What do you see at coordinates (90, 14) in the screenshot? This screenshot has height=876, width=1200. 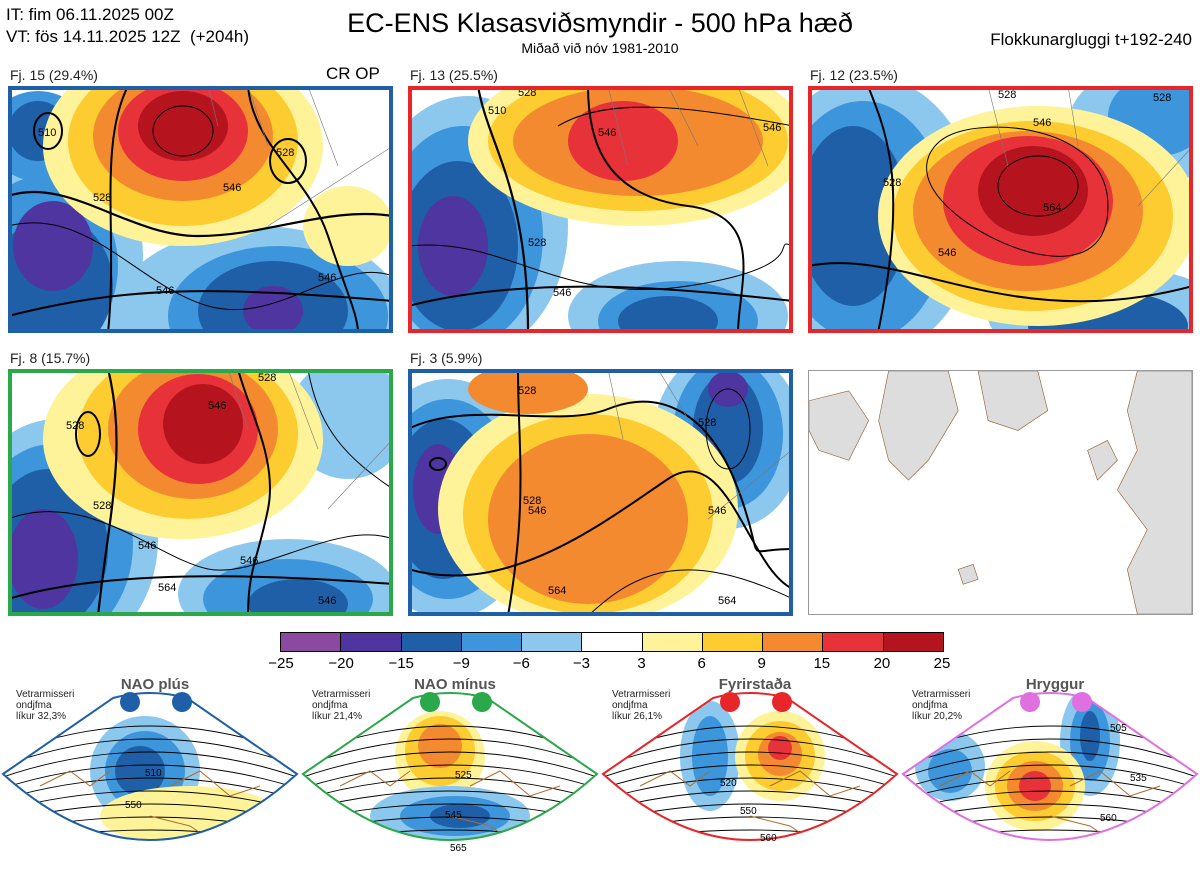 I see `issue-time: IT: fim 06.11.2025 00Z` at bounding box center [90, 14].